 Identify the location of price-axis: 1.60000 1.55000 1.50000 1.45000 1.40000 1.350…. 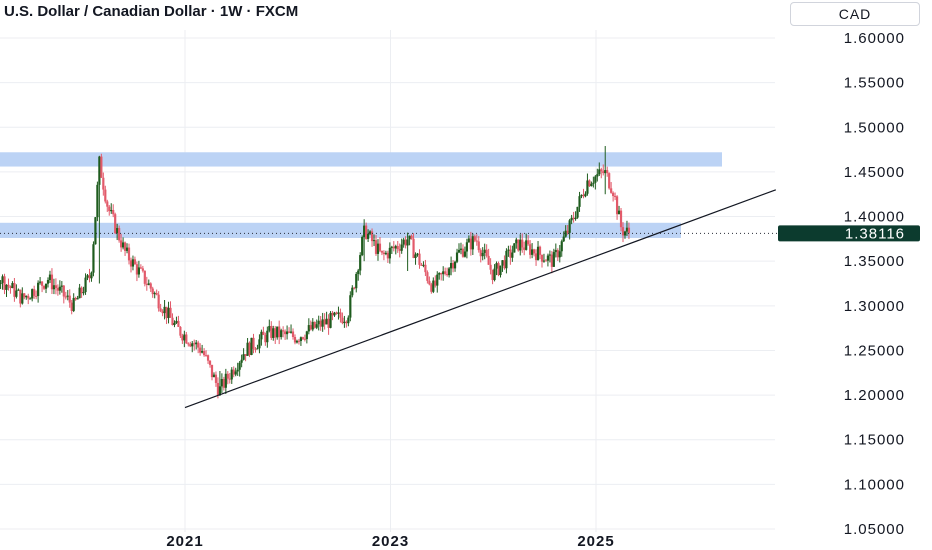
(874, 284).